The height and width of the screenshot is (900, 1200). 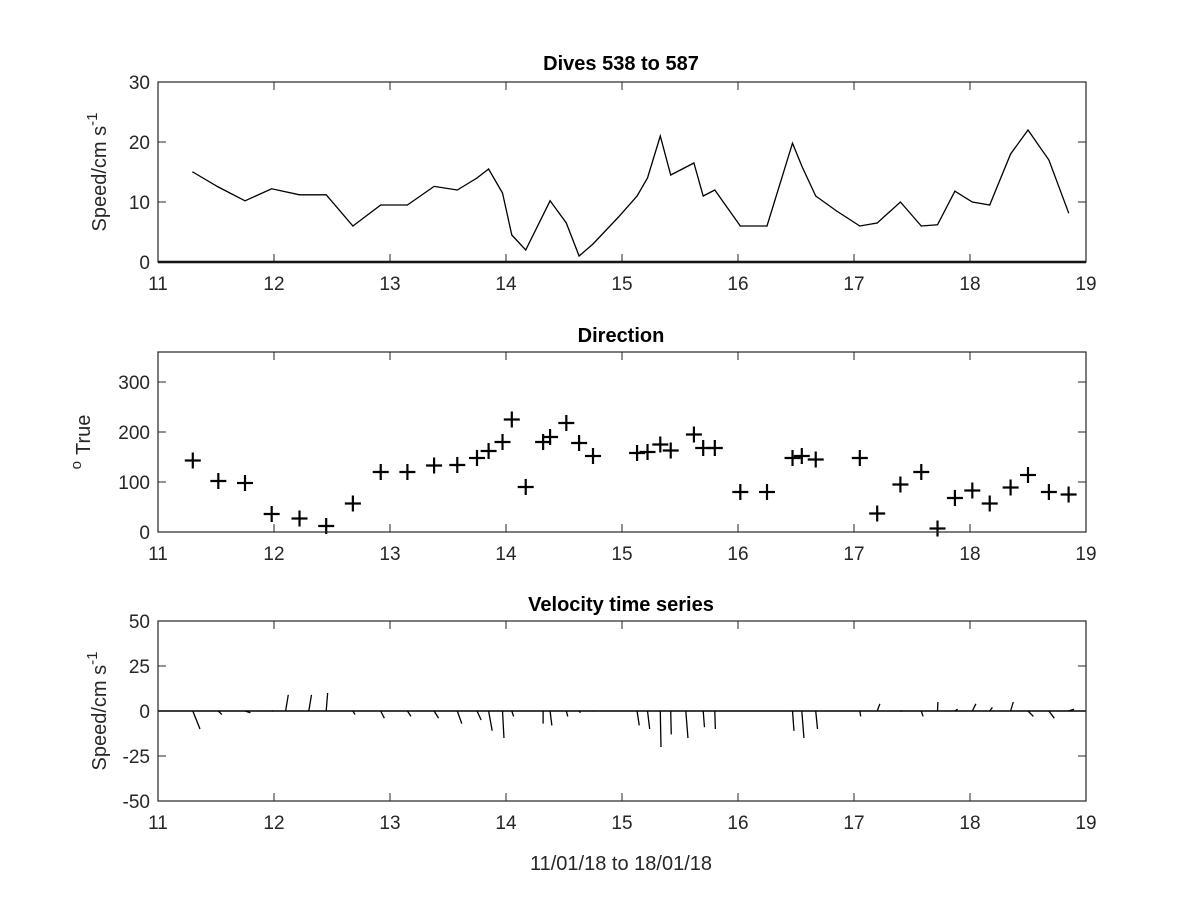 What do you see at coordinates (506, 823) in the screenshot?
I see `x-tick-label: 14` at bounding box center [506, 823].